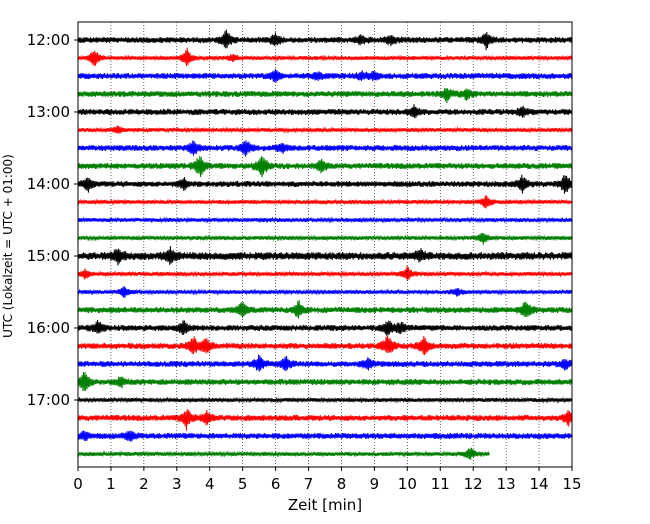  Describe the element at coordinates (243, 484) in the screenshot. I see `x-tick-label: 5` at that location.